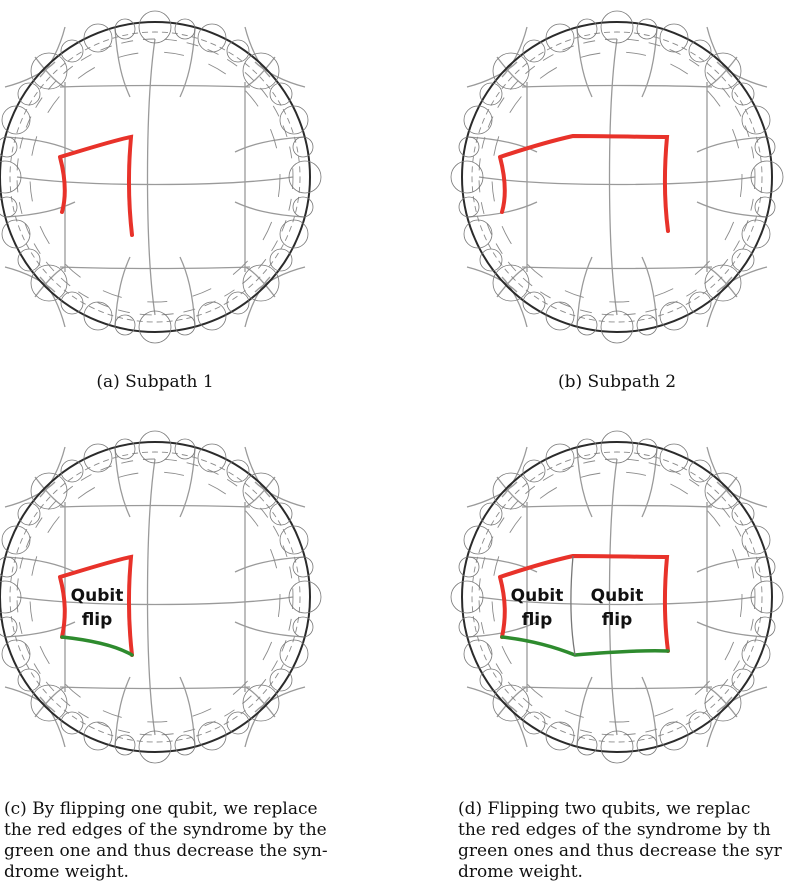 The height and width of the screenshot is (895, 786). I want to click on qubit-label-c: Qubit, so click(97, 596).